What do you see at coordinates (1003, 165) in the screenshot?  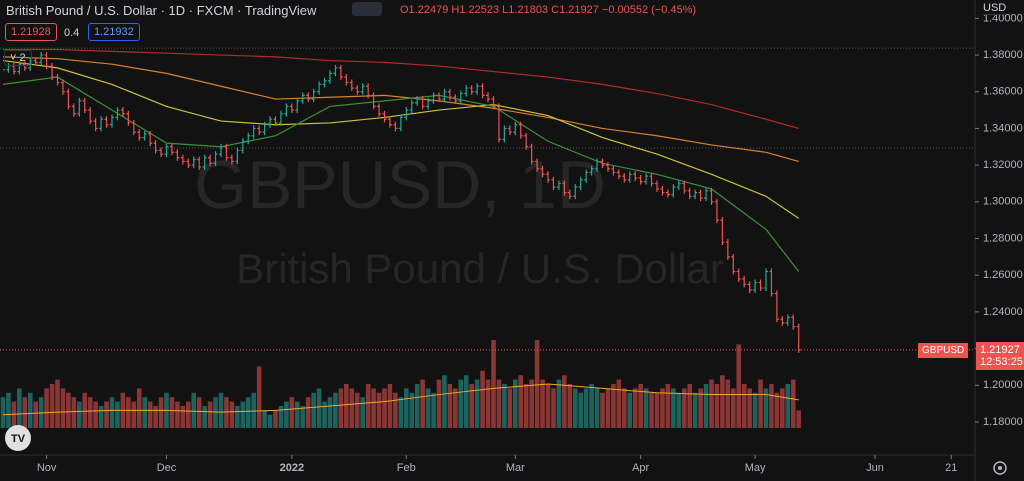 I see `y-tick-label: 1.32000` at bounding box center [1003, 165].